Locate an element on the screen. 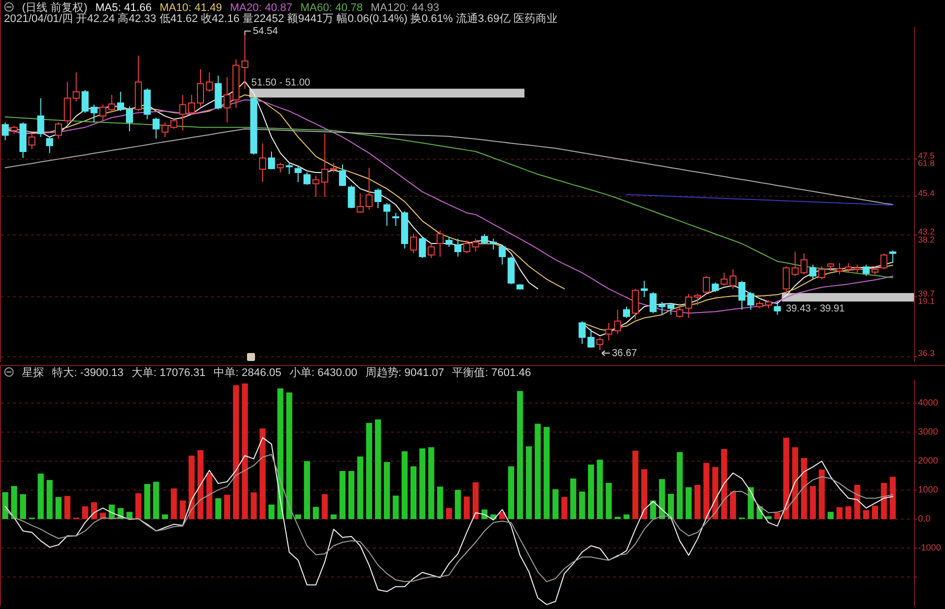  text: 平衡值: 7601.46 is located at coordinates (492, 373).